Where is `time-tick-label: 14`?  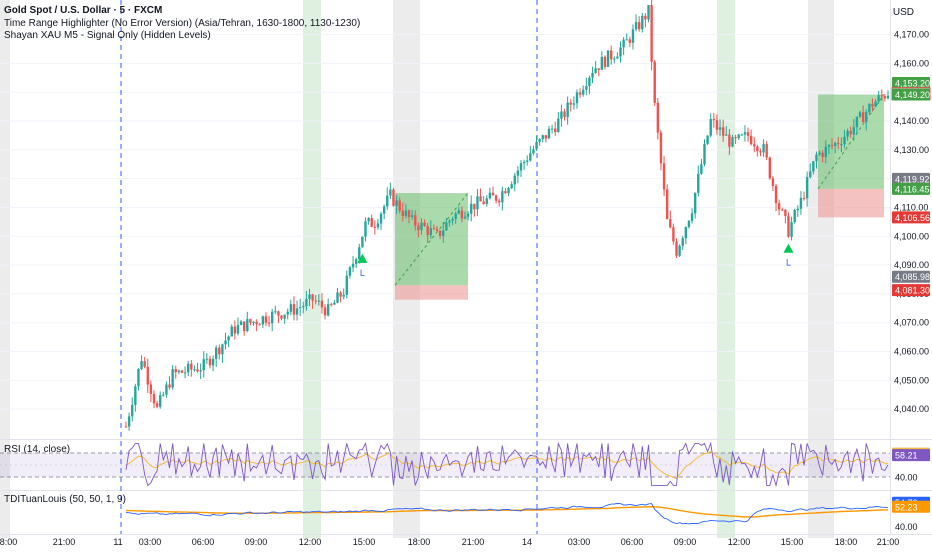 time-tick-label: 14 is located at coordinates (527, 542).